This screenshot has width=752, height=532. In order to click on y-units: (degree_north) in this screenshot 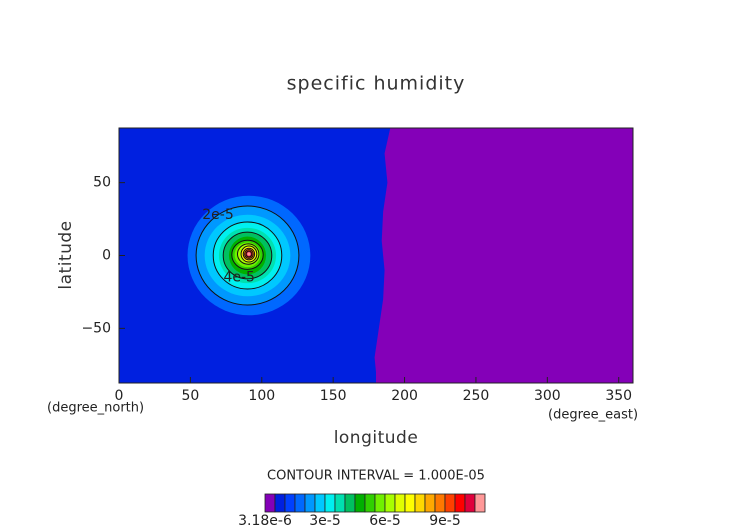, I will do `click(95, 408)`.